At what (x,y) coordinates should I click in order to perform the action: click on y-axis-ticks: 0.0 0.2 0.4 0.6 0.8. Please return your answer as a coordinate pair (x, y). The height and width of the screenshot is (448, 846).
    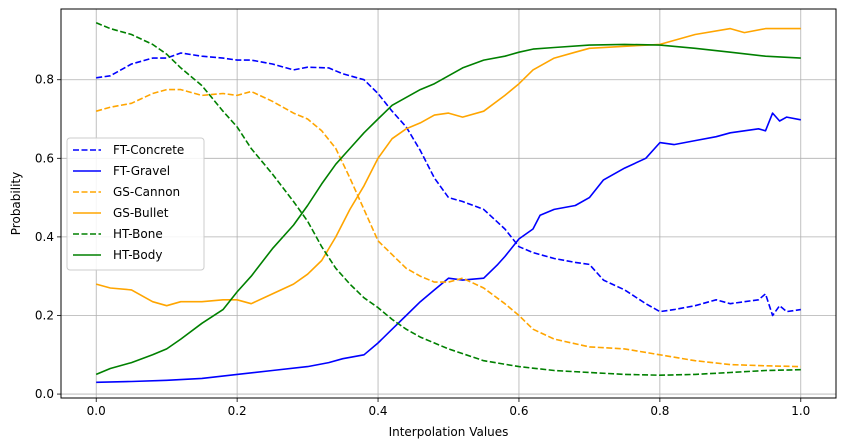
    Looking at the image, I should click on (48, 237).